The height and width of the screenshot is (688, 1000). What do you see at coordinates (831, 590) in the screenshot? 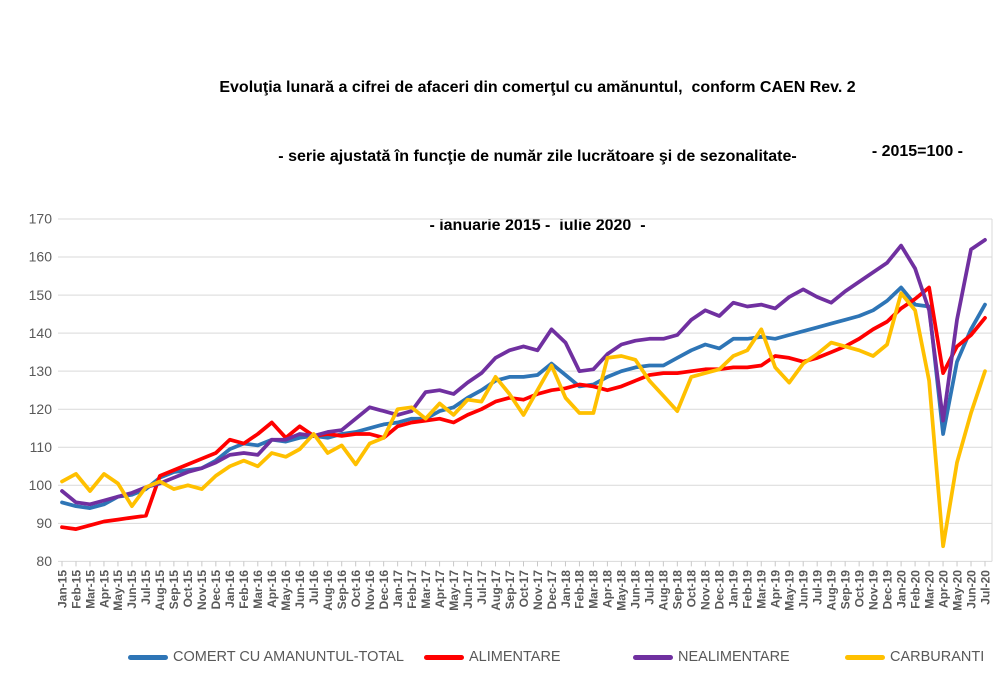
I see `svg-text: Aug-19` at bounding box center [831, 590].